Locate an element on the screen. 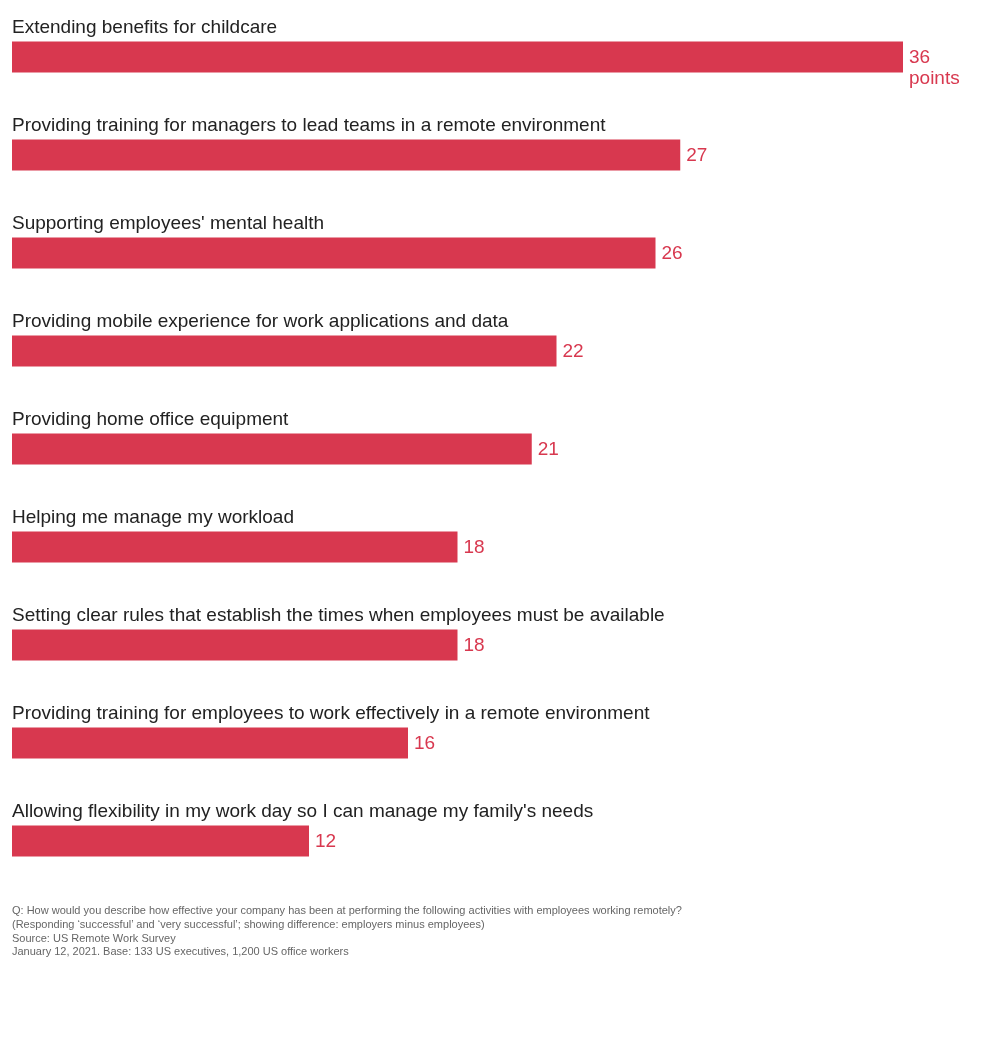 The height and width of the screenshot is (1048, 991). text: Q: How would you describe how effective your company has been at performing the following activities with employees working remotely? is located at coordinates (347, 911).